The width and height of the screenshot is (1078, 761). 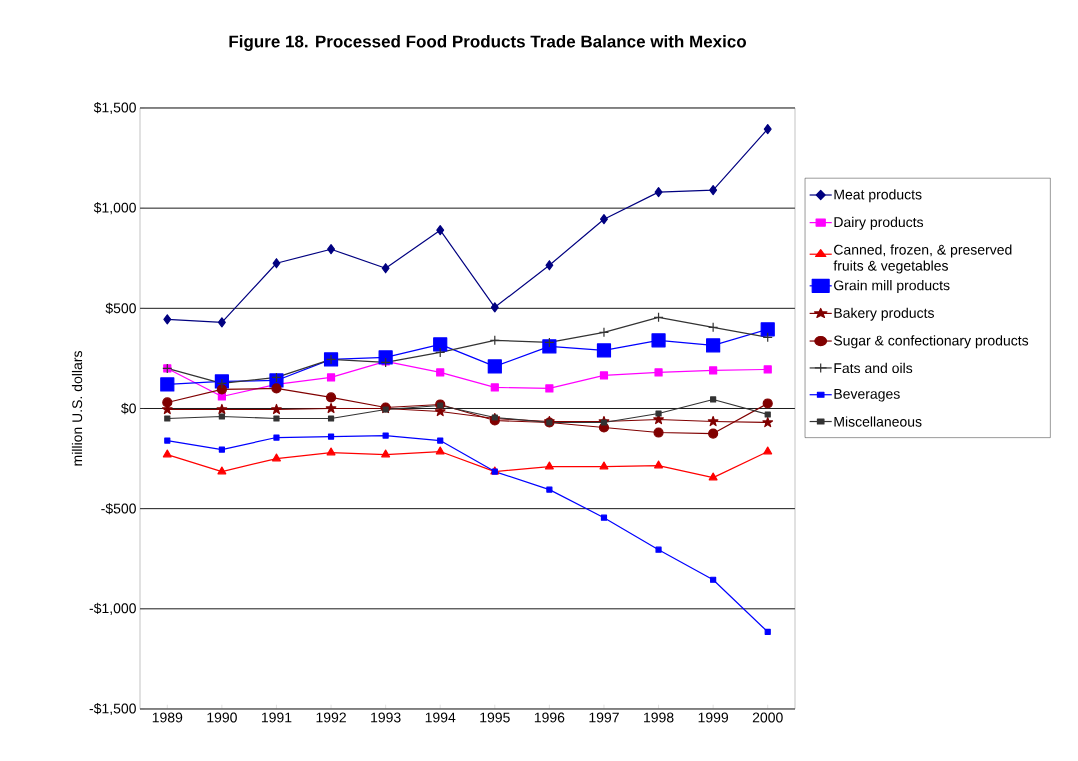 I want to click on y-tick-label: $1,000, so click(x=114, y=208).